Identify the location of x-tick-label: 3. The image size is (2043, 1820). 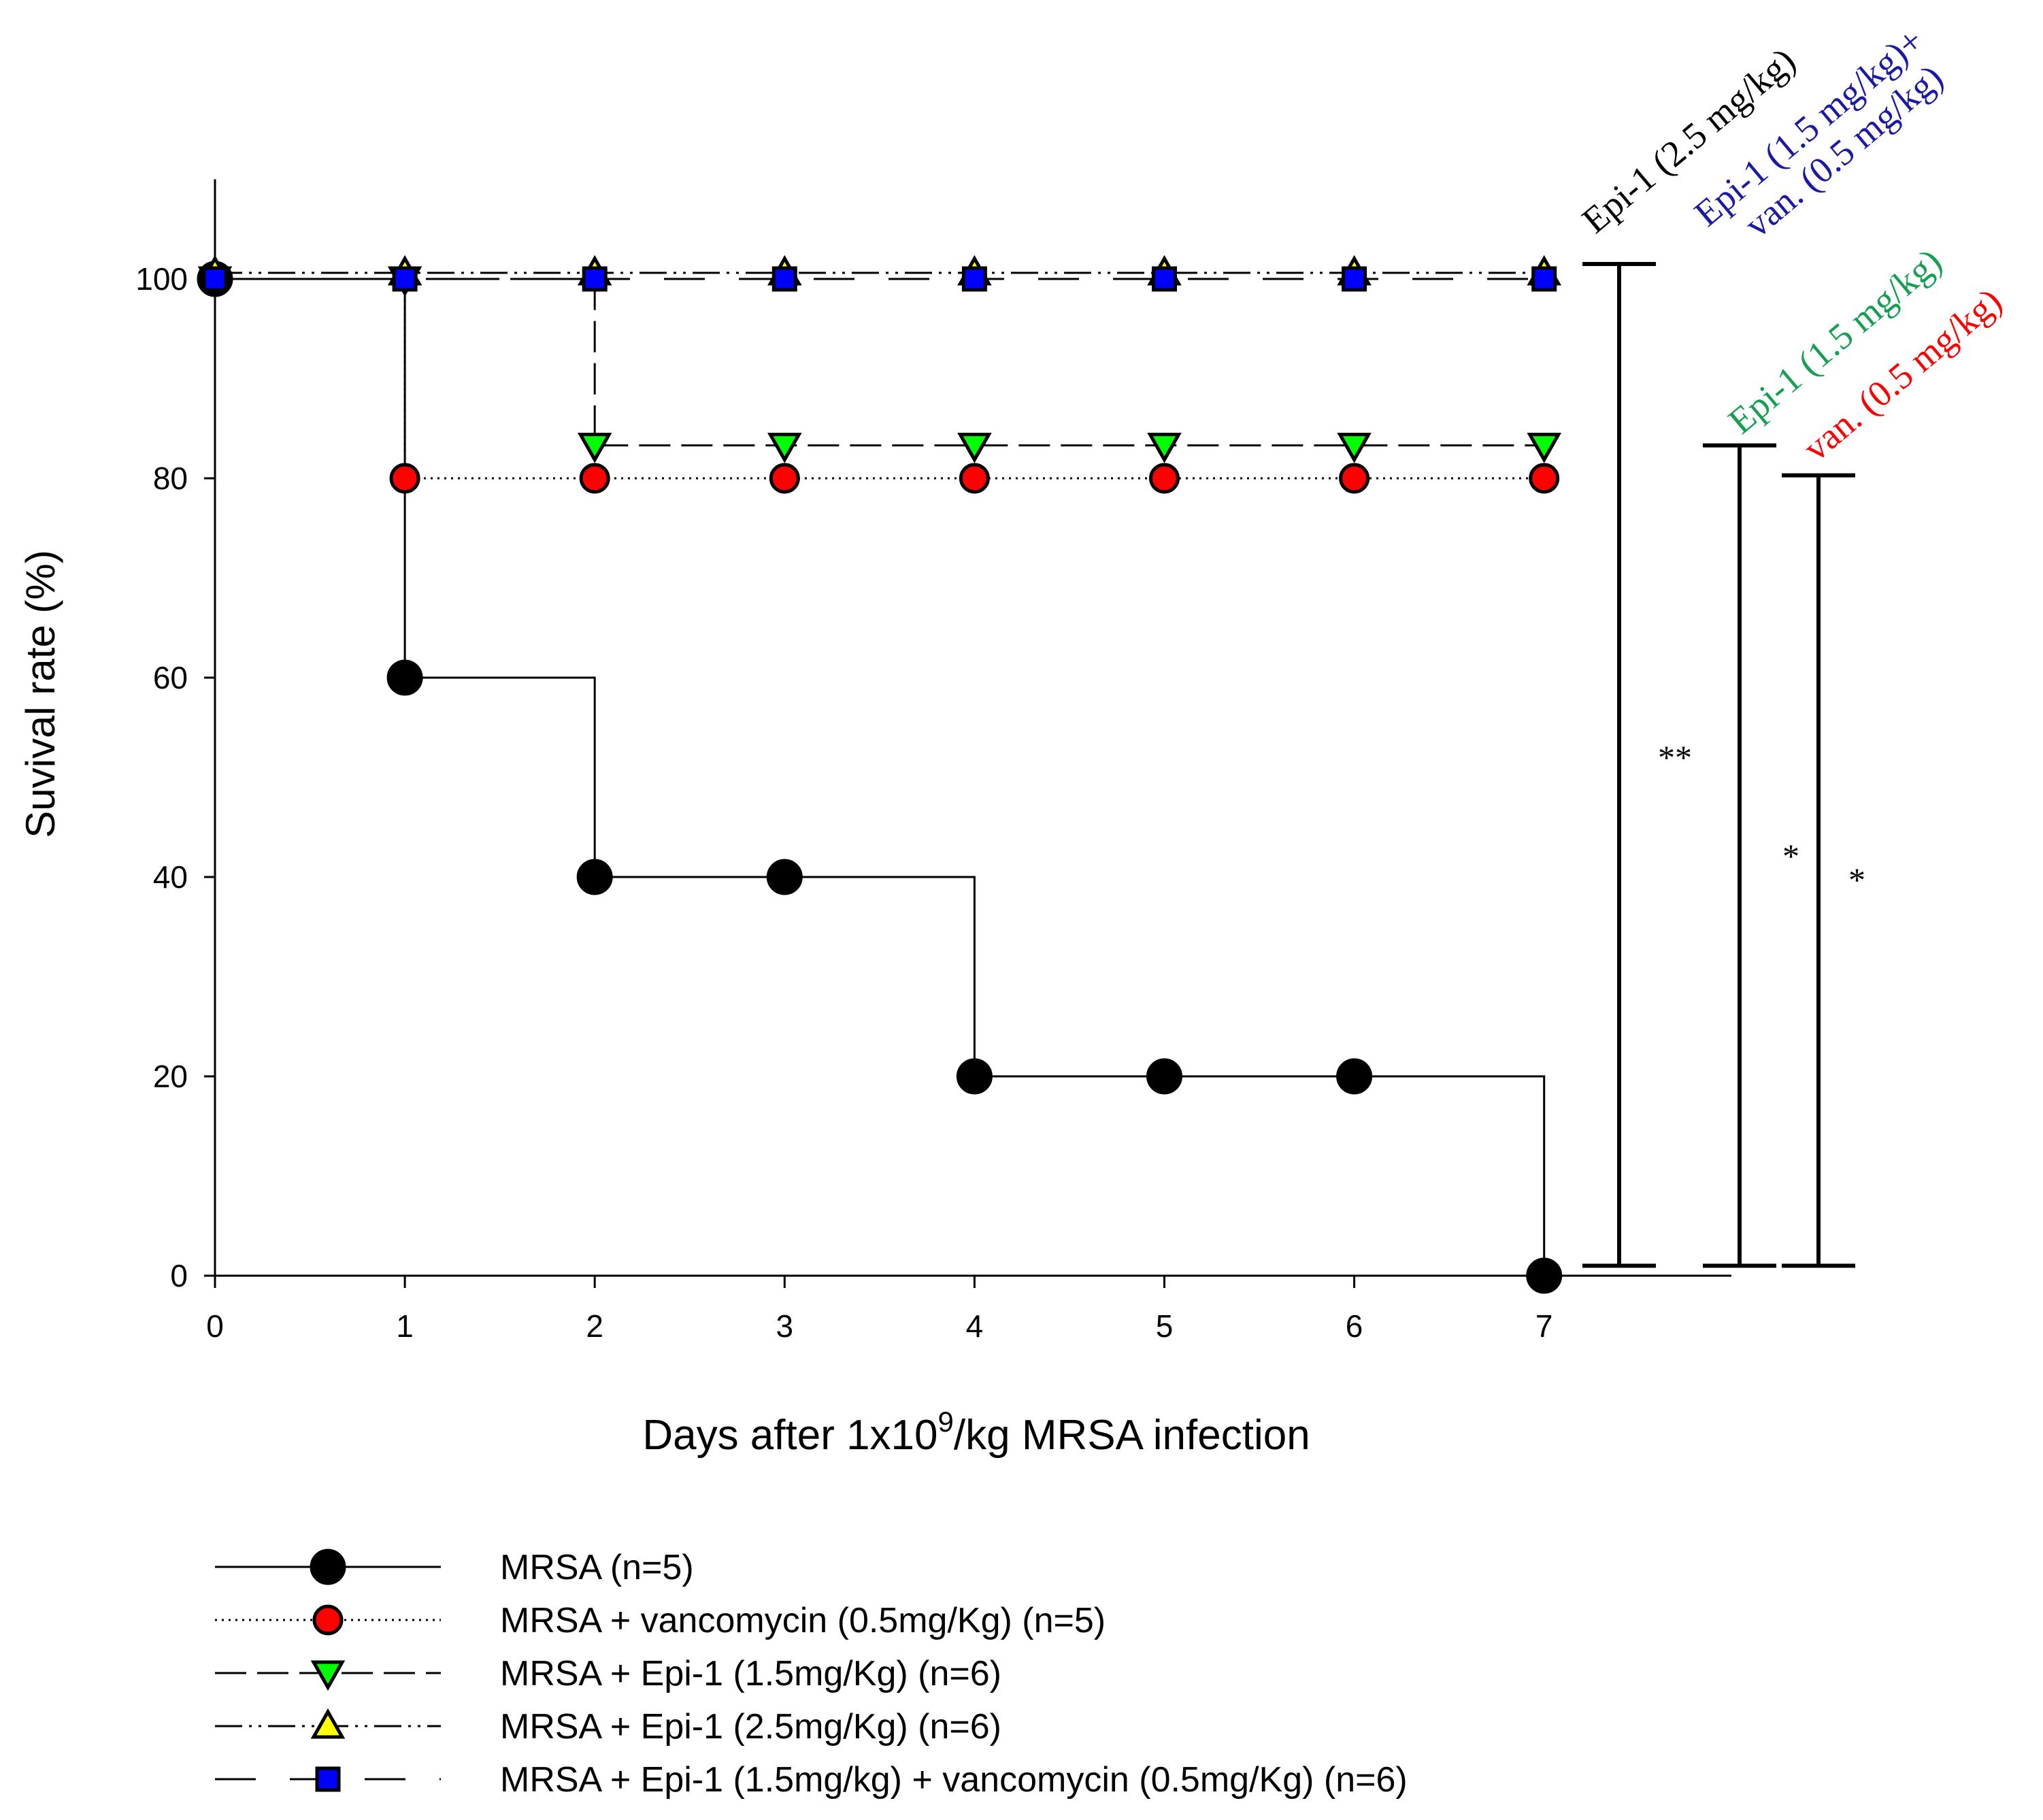
(785, 1326).